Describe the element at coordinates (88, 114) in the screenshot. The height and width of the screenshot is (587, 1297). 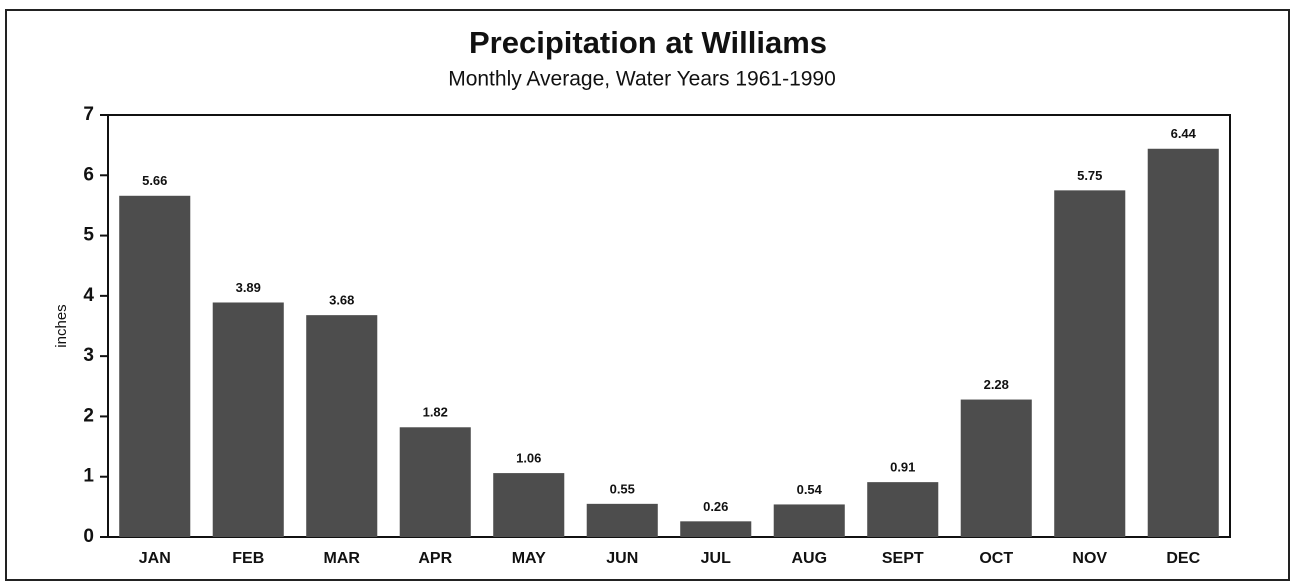
I see `y-tick-label: 7` at that location.